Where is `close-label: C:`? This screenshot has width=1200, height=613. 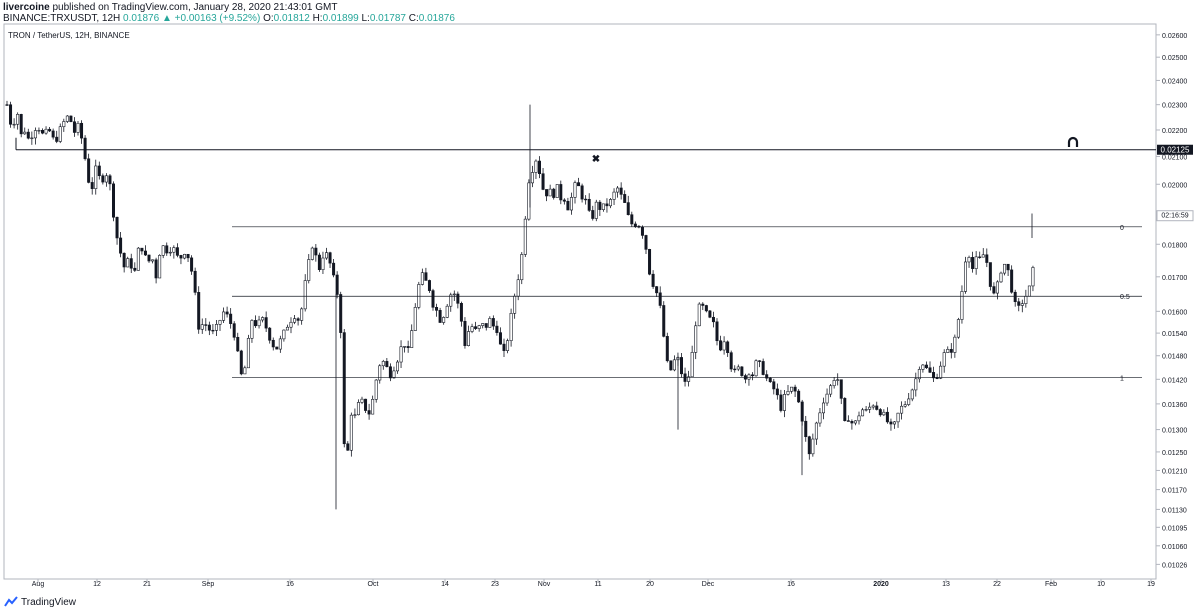 close-label: C: is located at coordinates (413, 18).